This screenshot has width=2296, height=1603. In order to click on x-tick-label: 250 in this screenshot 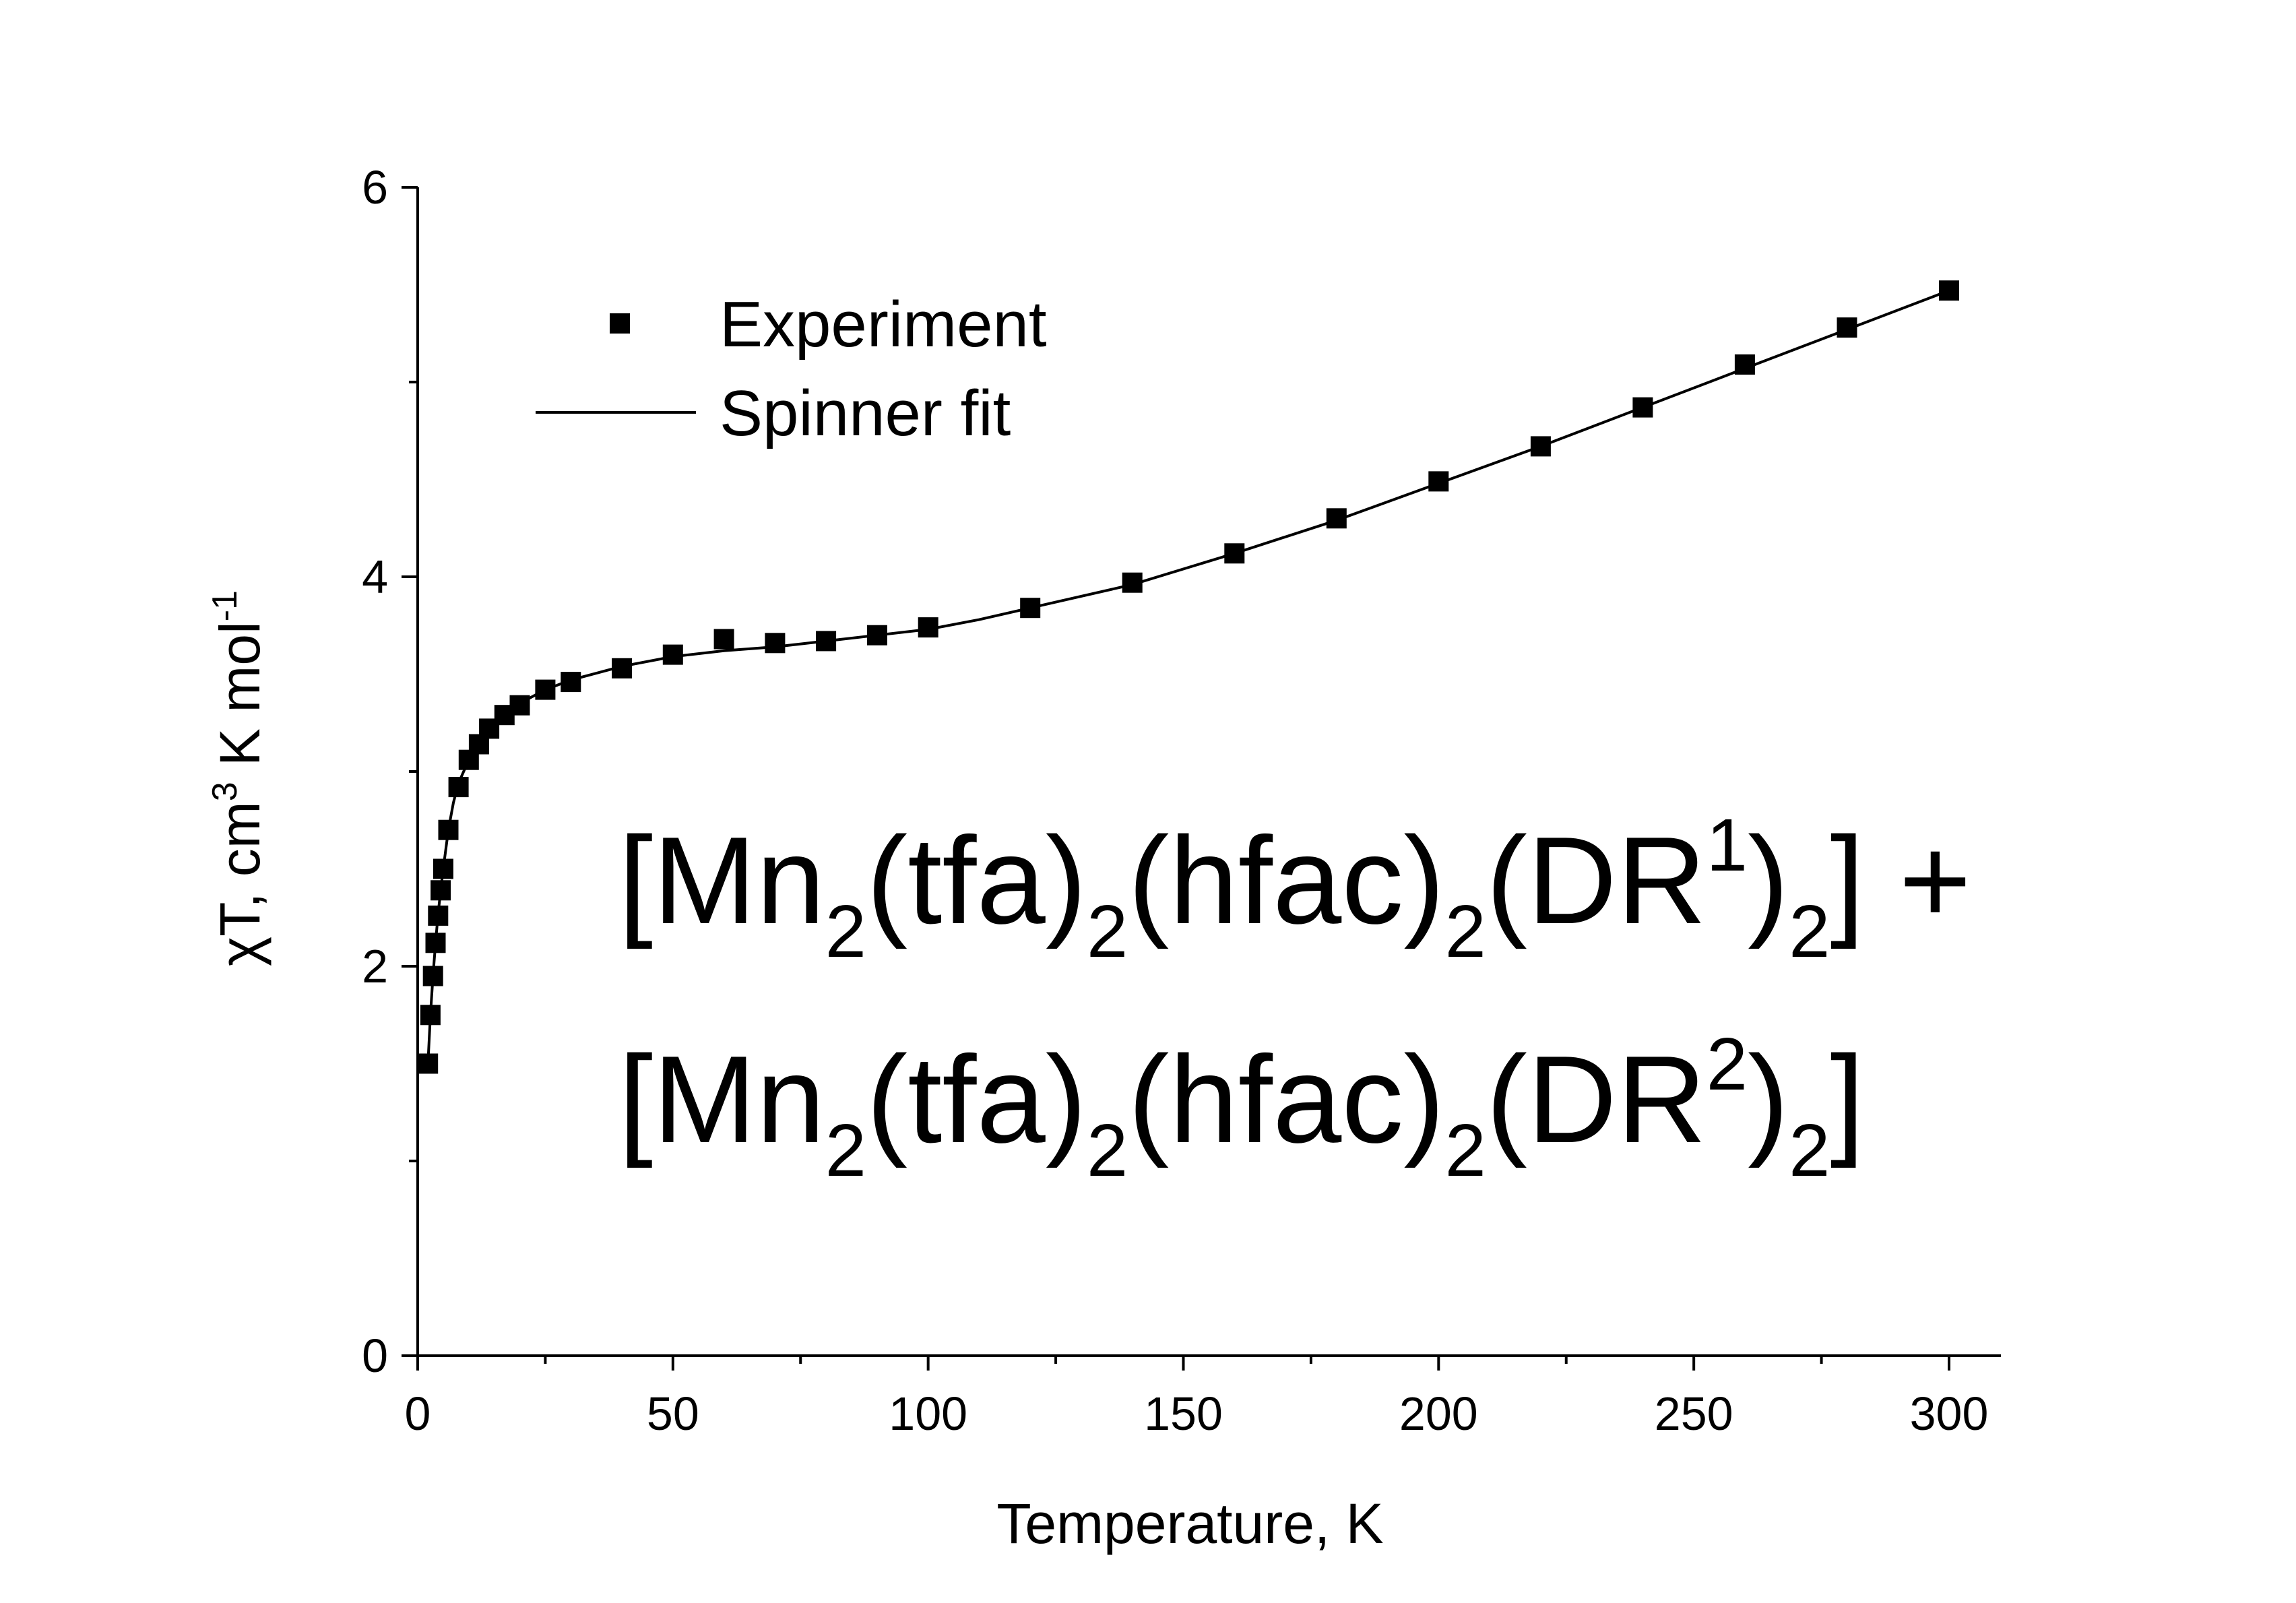, I will do `click(1694, 1413)`.